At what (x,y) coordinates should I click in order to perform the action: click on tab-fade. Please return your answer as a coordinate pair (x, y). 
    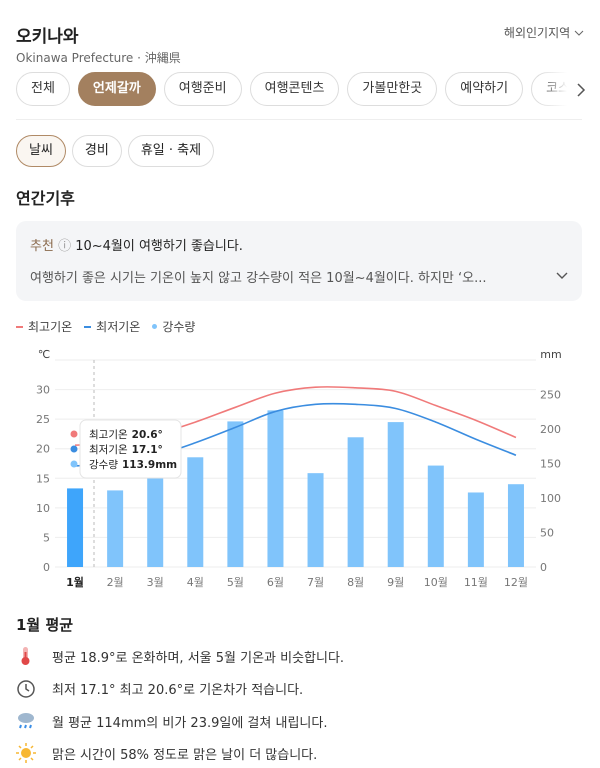
    Looking at the image, I should click on (570, 90).